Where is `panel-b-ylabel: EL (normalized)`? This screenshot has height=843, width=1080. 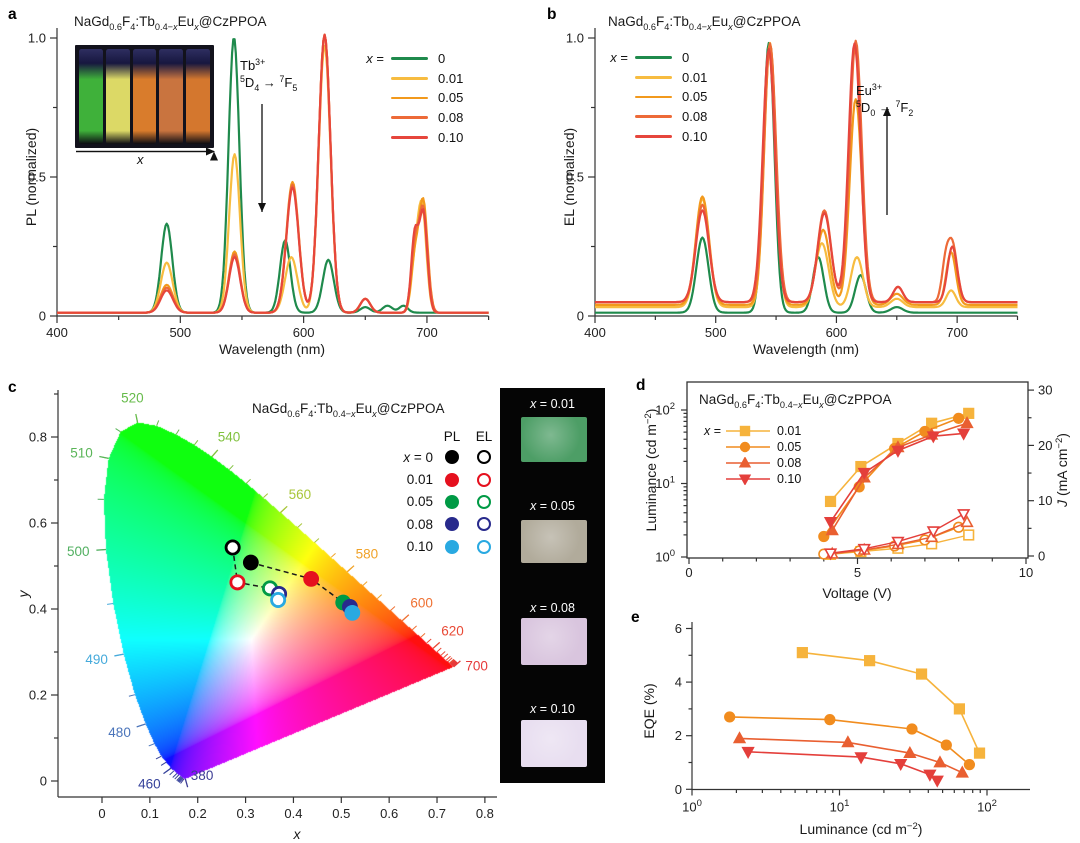
panel-b-ylabel: EL (normalized) is located at coordinates (569, 177).